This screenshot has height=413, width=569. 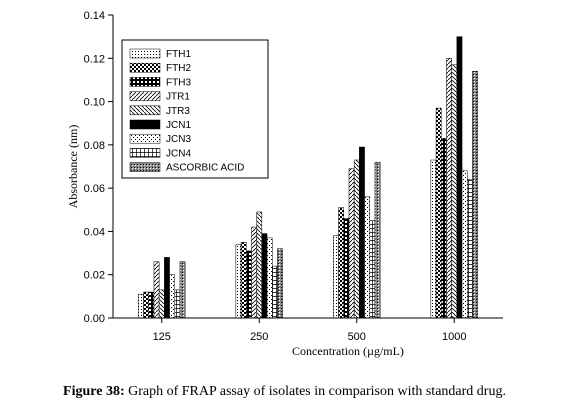 I want to click on y-axis-title: Absorbance (nm), so click(x=73, y=167).